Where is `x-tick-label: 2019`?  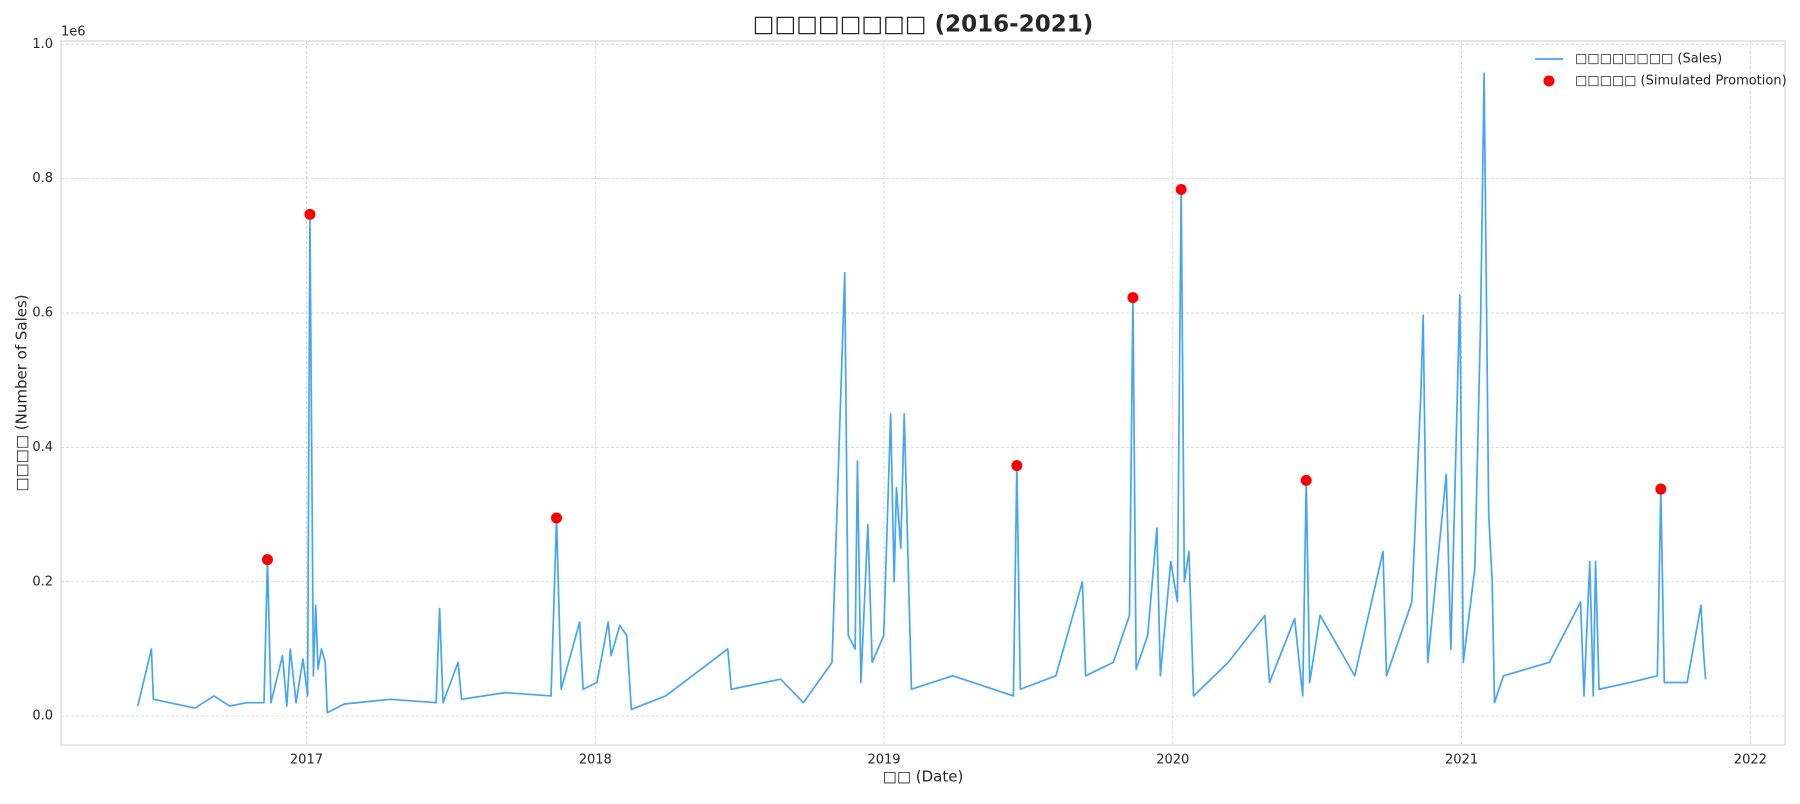 x-tick-label: 2019 is located at coordinates (883, 760).